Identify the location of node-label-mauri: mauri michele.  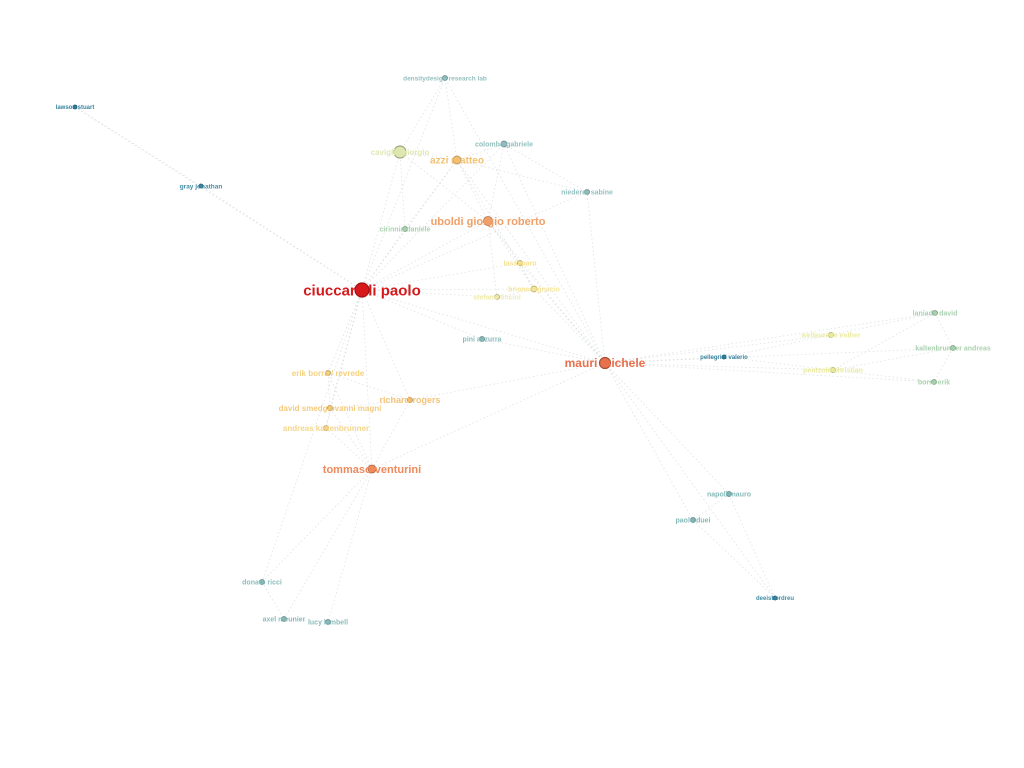
(605, 363).